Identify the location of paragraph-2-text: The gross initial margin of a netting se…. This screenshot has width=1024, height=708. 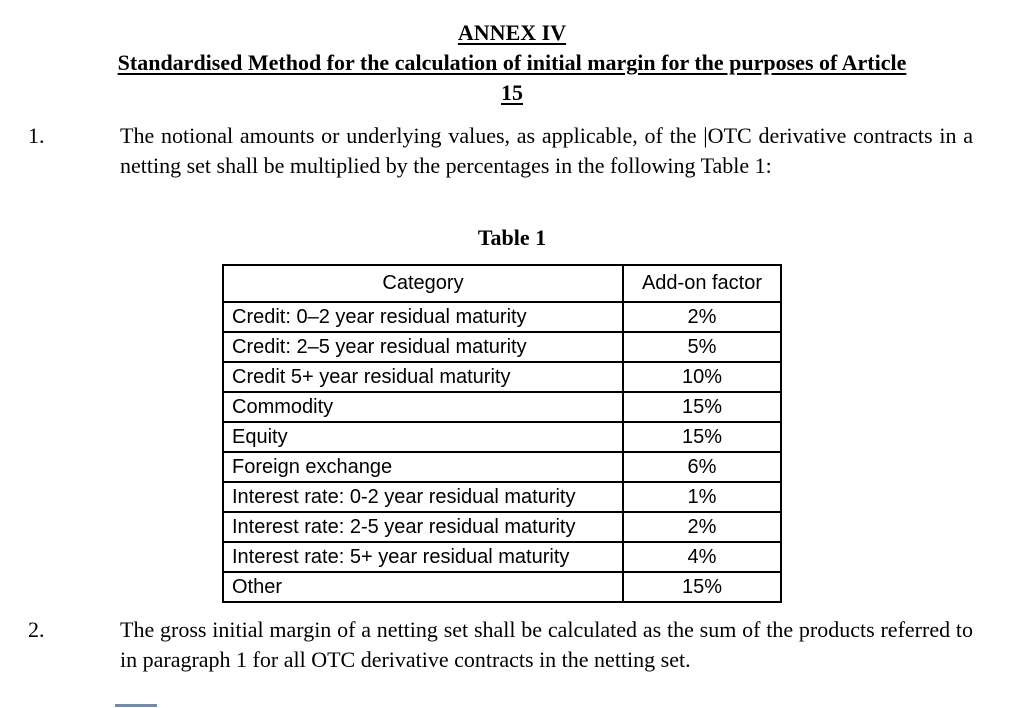
(546, 644).